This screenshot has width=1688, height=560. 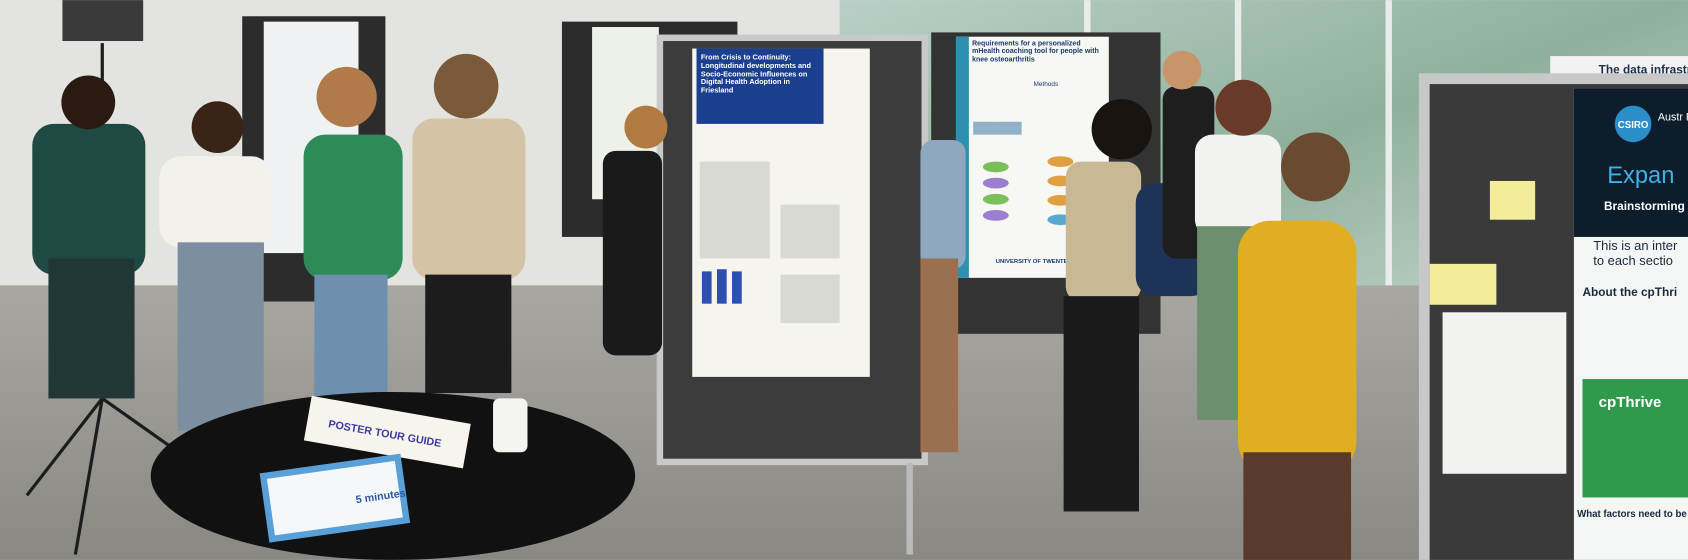 What do you see at coordinates (1635, 438) in the screenshot?
I see `poster-image` at bounding box center [1635, 438].